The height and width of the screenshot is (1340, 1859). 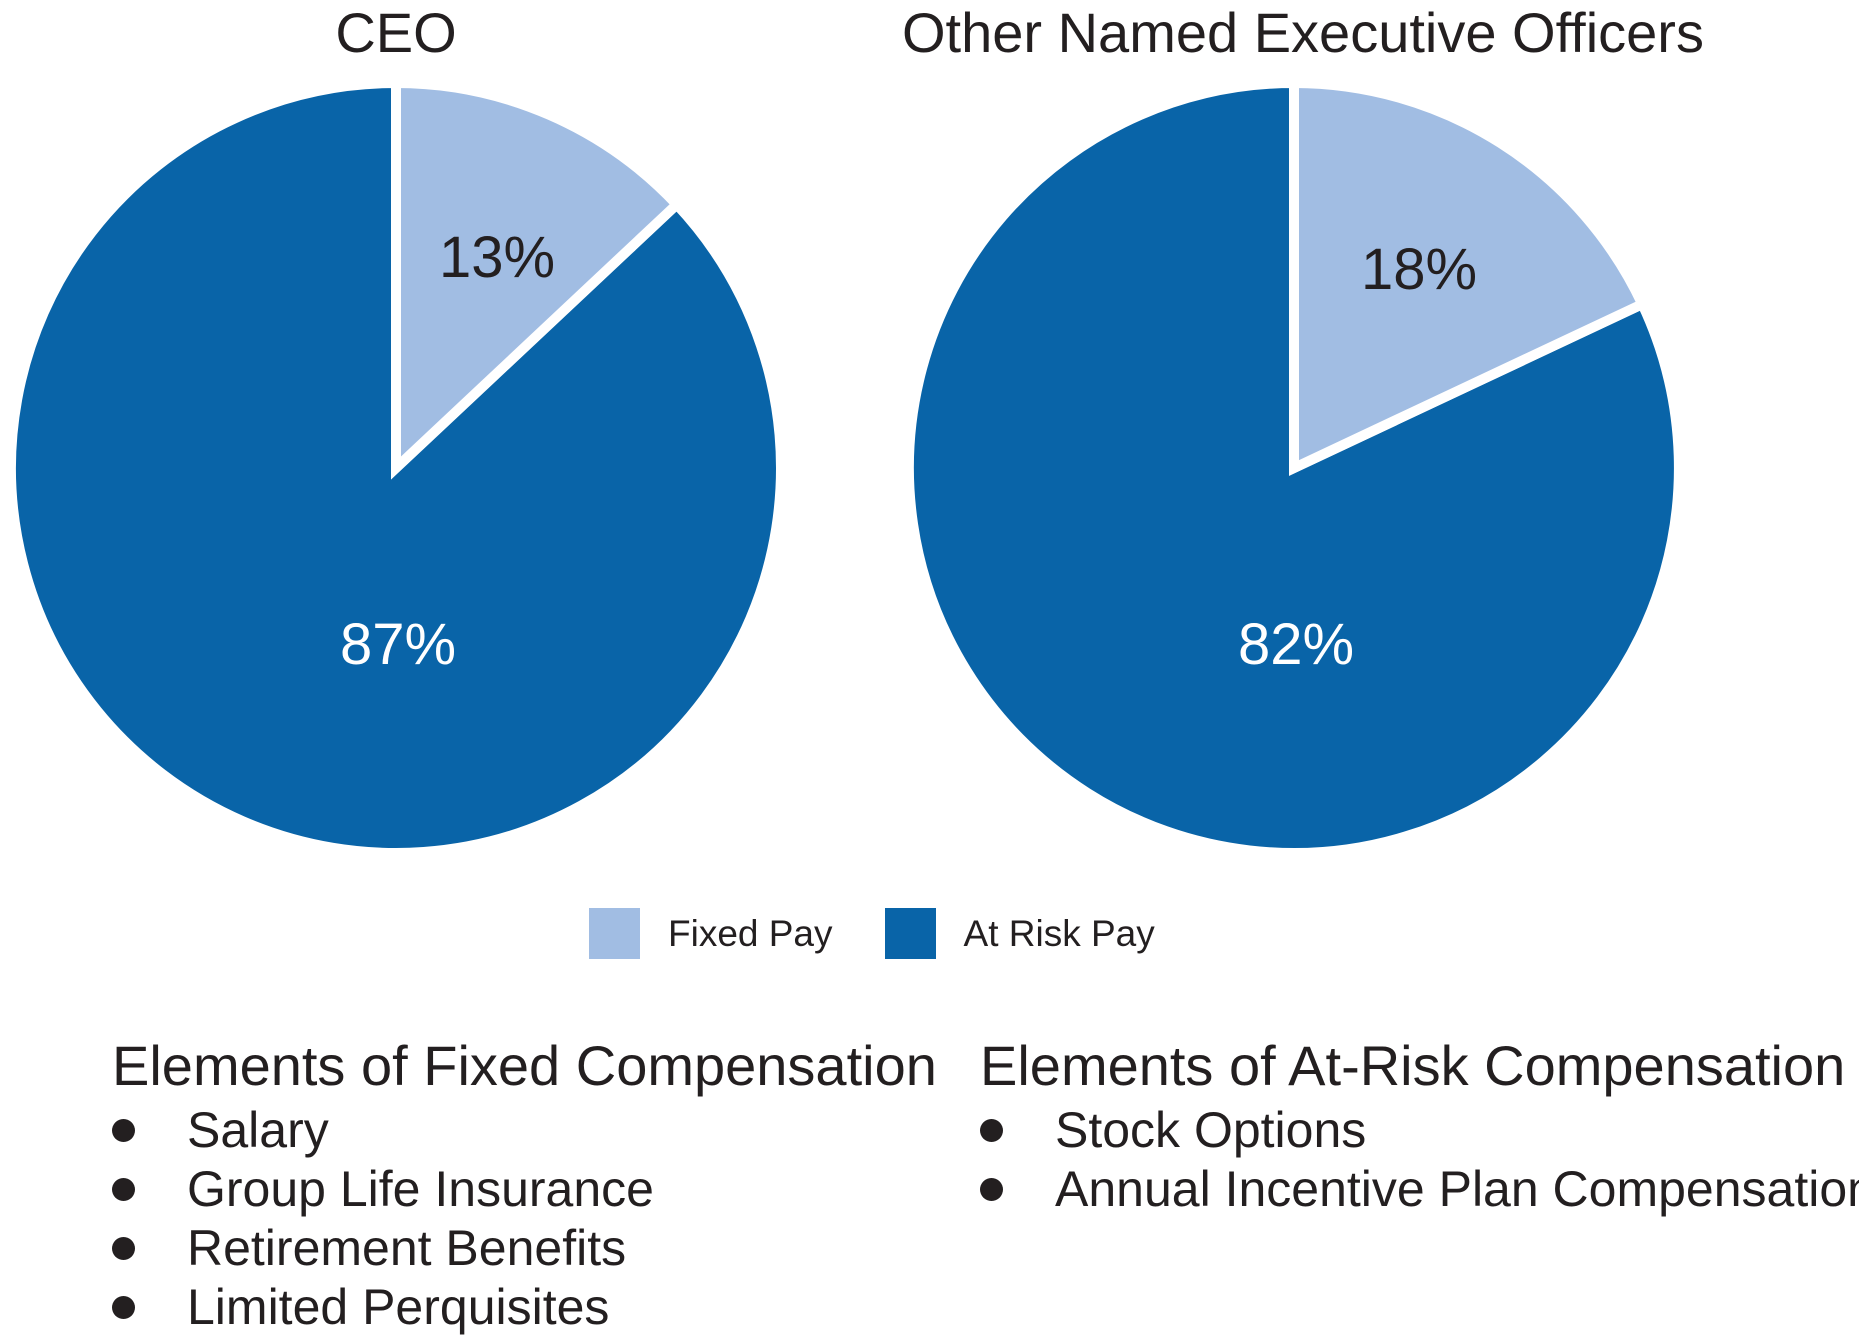 What do you see at coordinates (1296, 644) in the screenshot?
I see `neo-at-risk-pct-label: 82%` at bounding box center [1296, 644].